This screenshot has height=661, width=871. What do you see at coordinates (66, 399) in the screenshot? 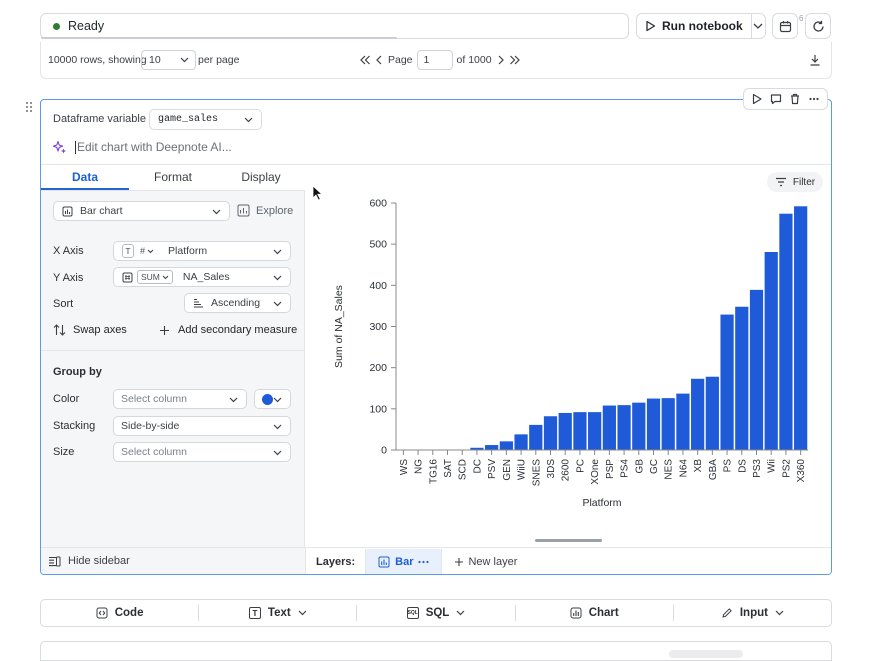
I see `color-label: Color` at bounding box center [66, 399].